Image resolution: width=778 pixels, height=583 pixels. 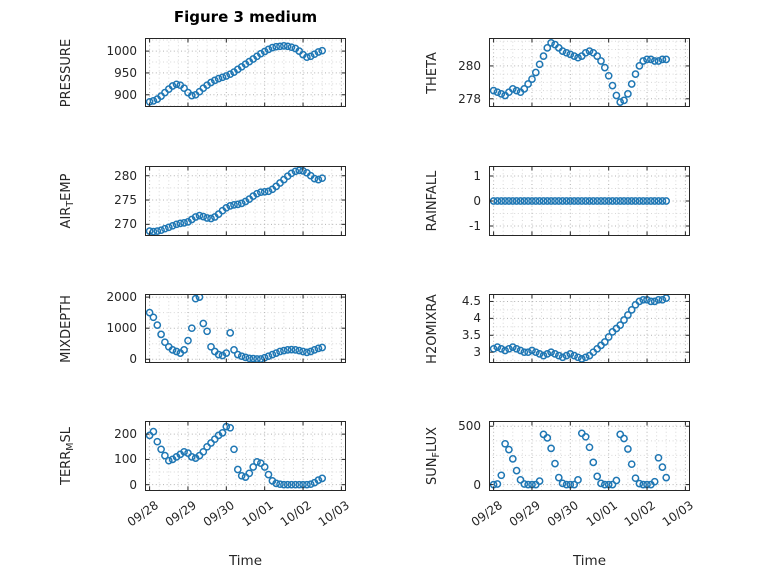 What do you see at coordinates (469, 98) in the screenshot?
I see `y-tick-label: 278` at bounding box center [469, 98].